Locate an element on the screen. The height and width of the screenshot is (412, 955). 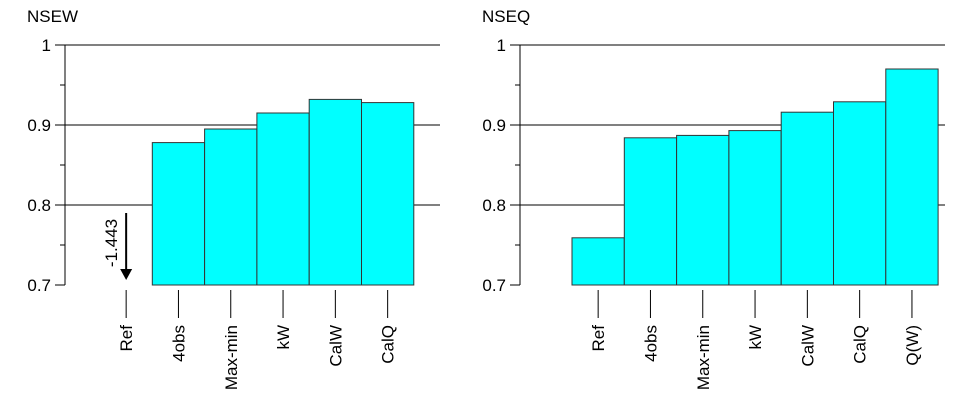
chart-title: NSEQ is located at coordinates (506, 16).